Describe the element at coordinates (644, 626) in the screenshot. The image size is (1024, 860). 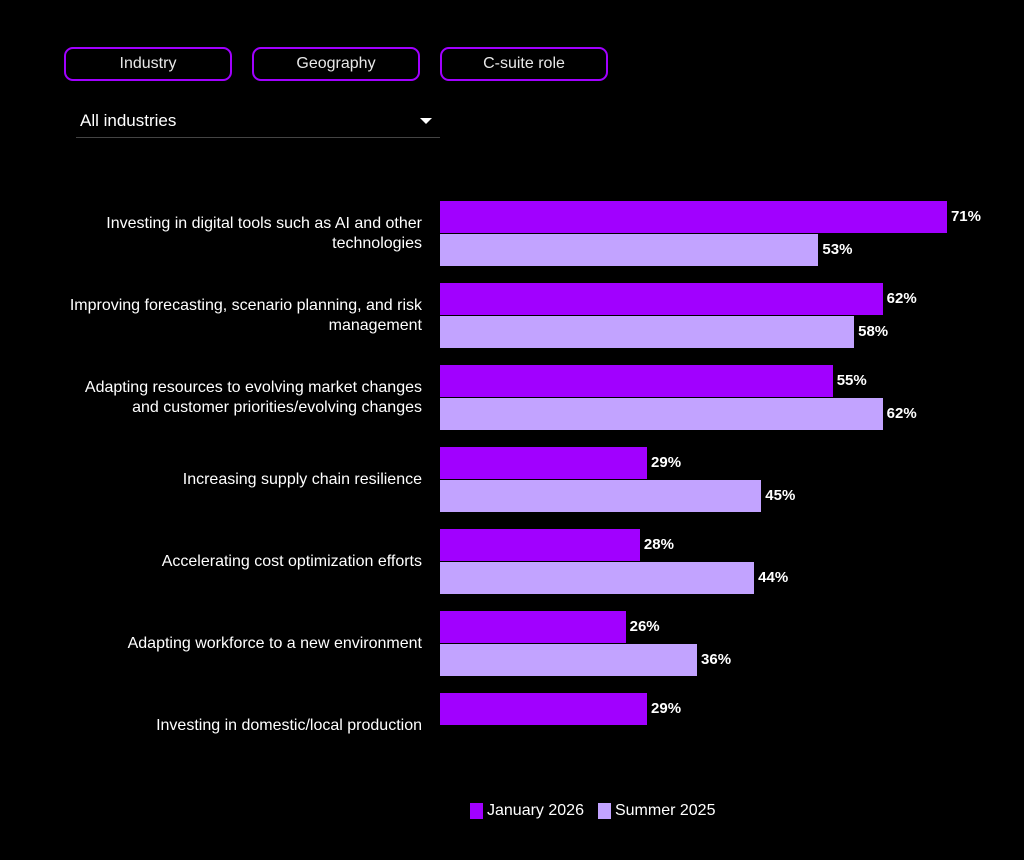
I see `data-label: 26%` at that location.